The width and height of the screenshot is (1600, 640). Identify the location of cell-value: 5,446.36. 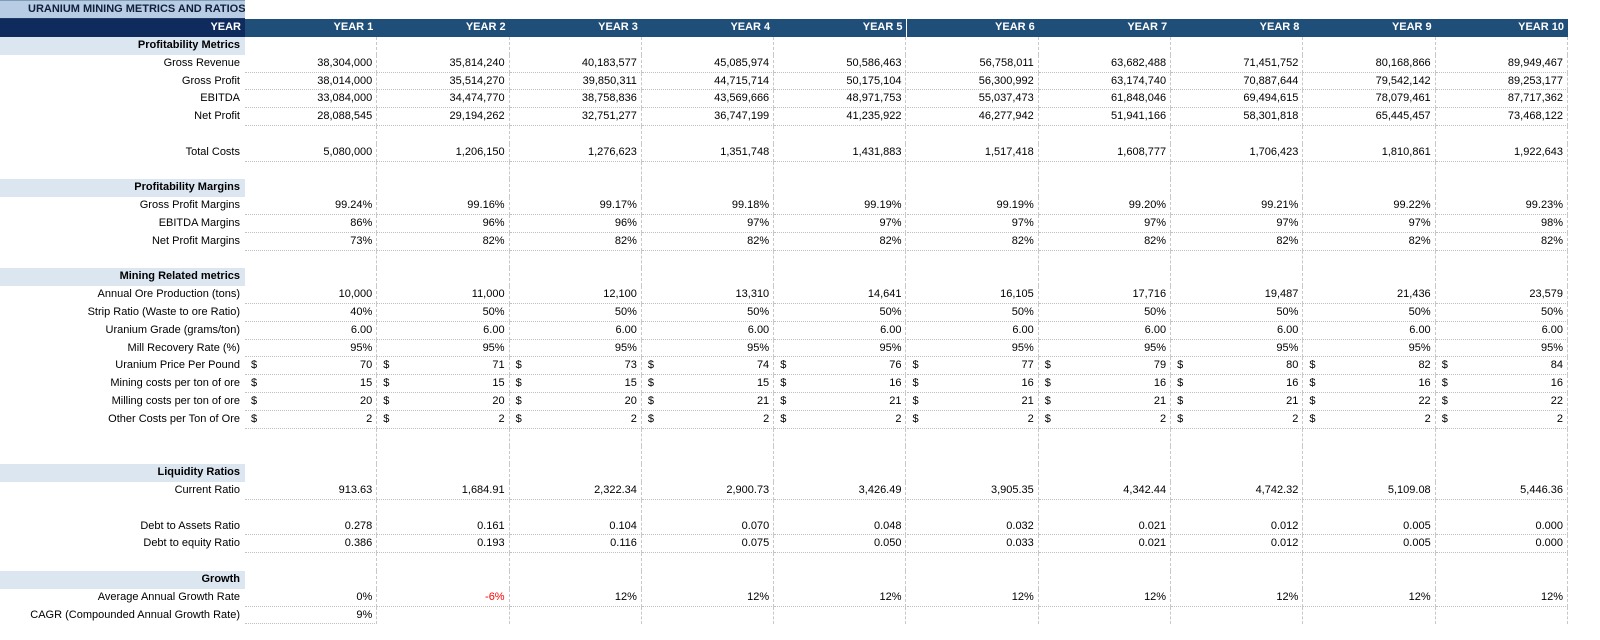
(1541, 490).